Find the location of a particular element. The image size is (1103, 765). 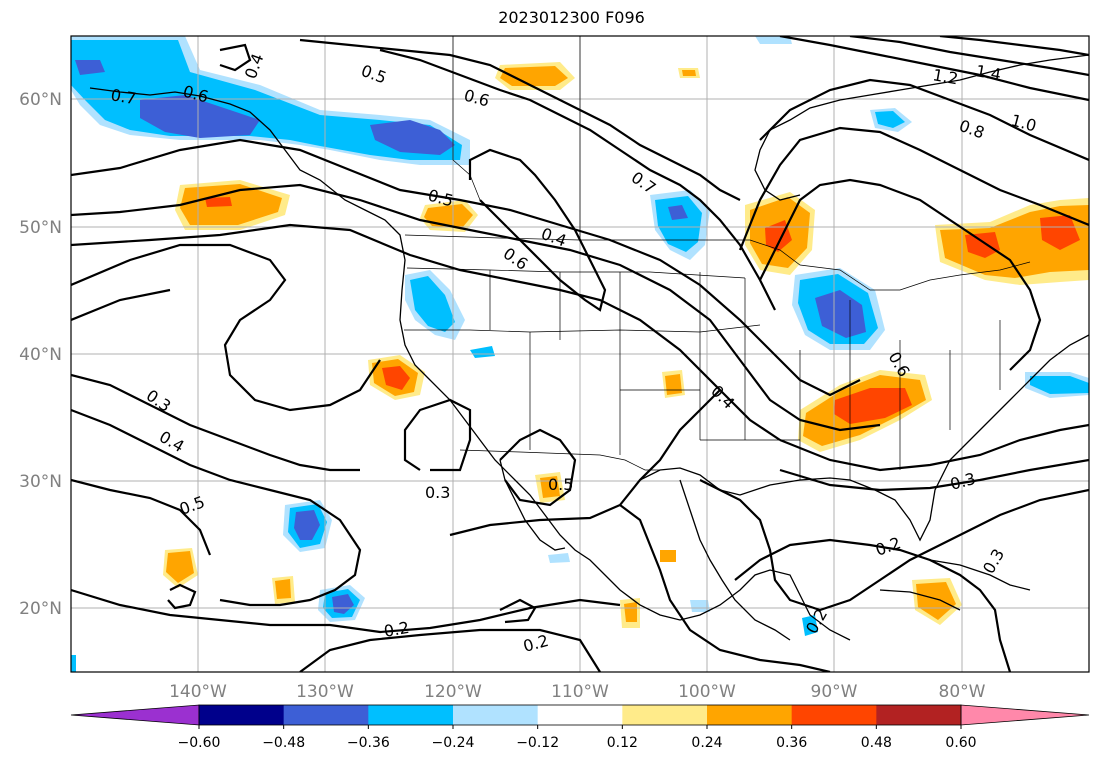

contour-label: 1.4 is located at coordinates (988, 72).